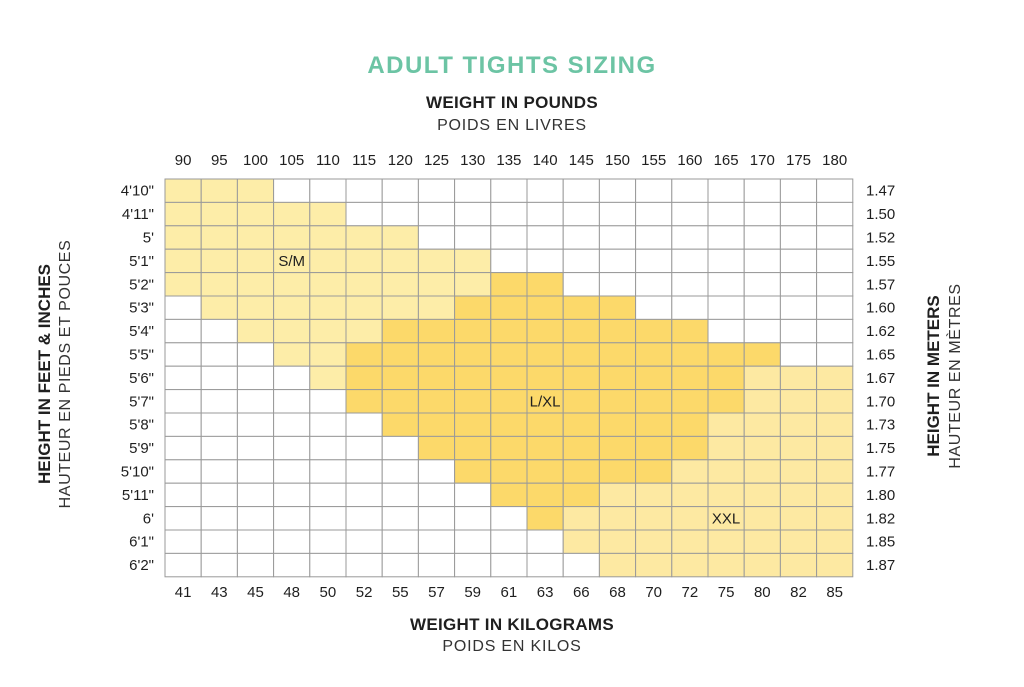  Describe the element at coordinates (141, 565) in the screenshot. I see `height-ft-tick-label: 6'2"` at that location.